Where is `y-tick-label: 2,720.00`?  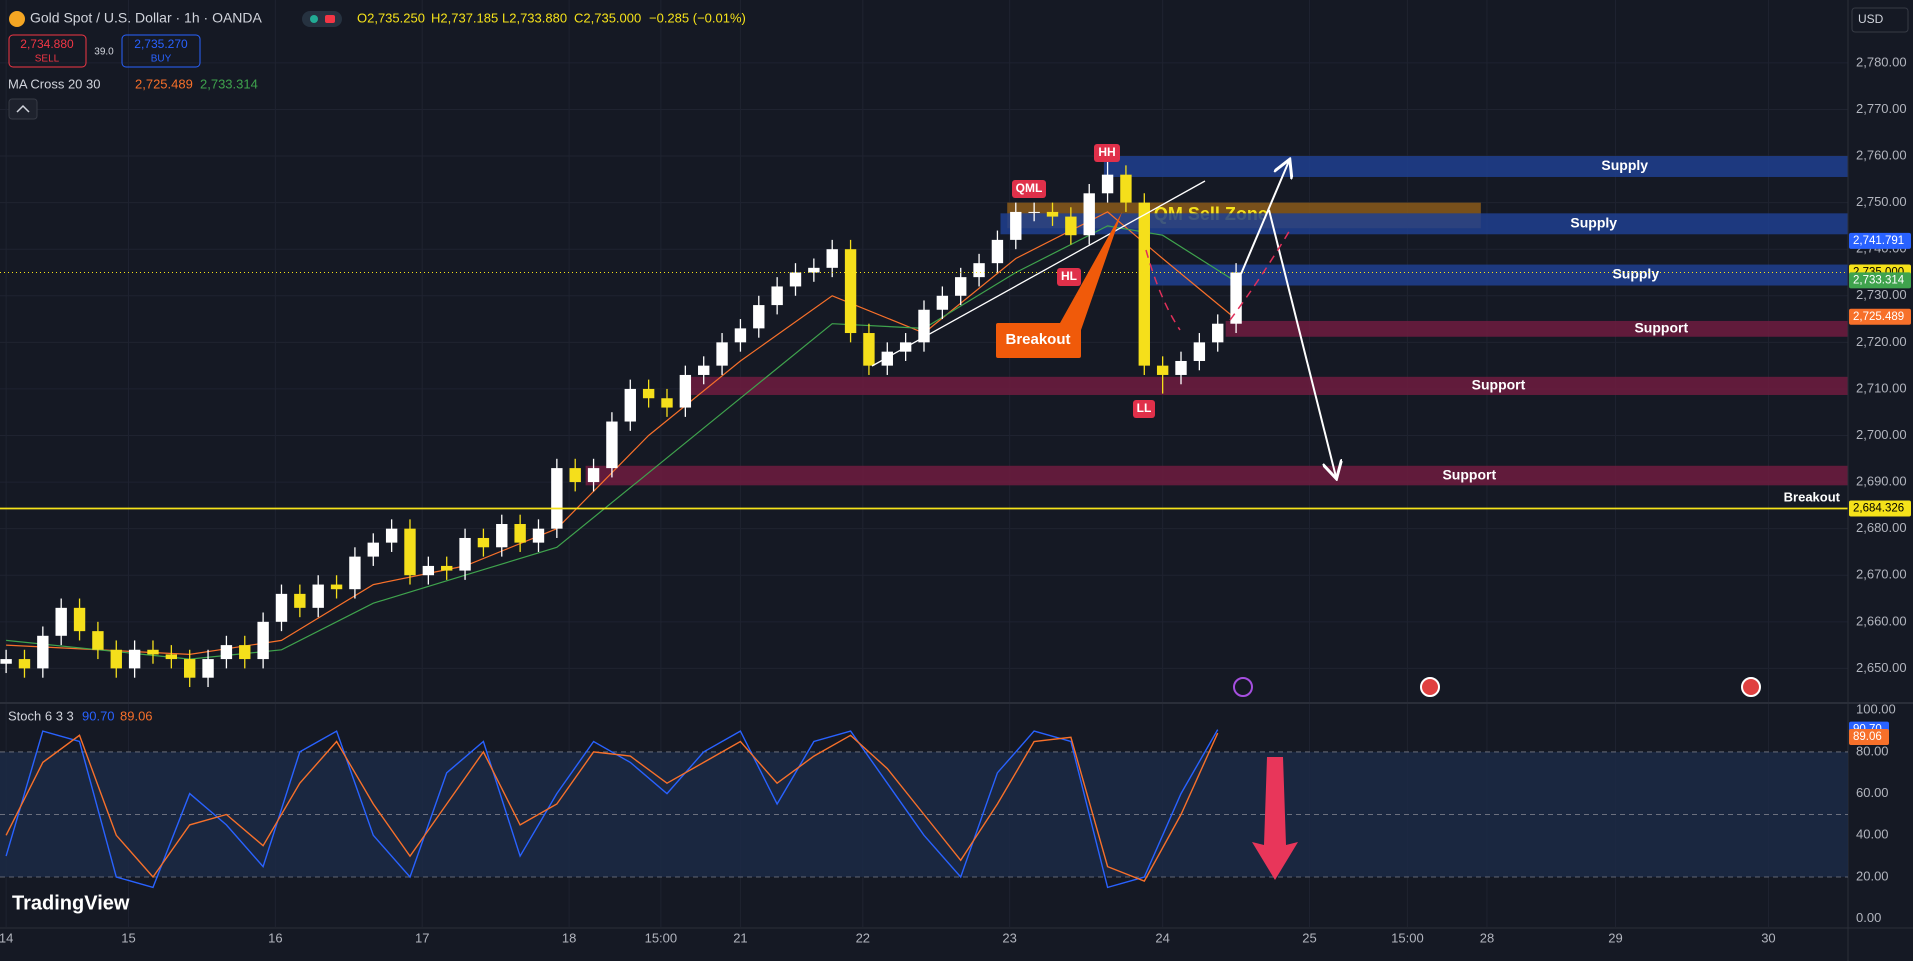 y-tick-label: 2,720.00 is located at coordinates (1881, 341).